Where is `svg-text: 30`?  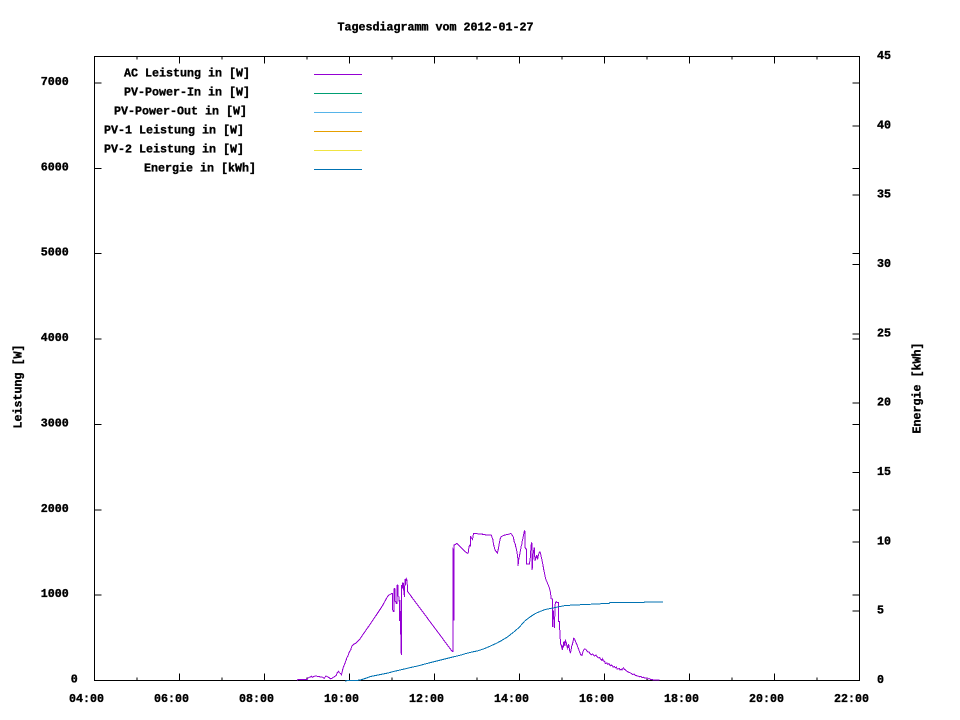
svg-text: 30 is located at coordinates (884, 264).